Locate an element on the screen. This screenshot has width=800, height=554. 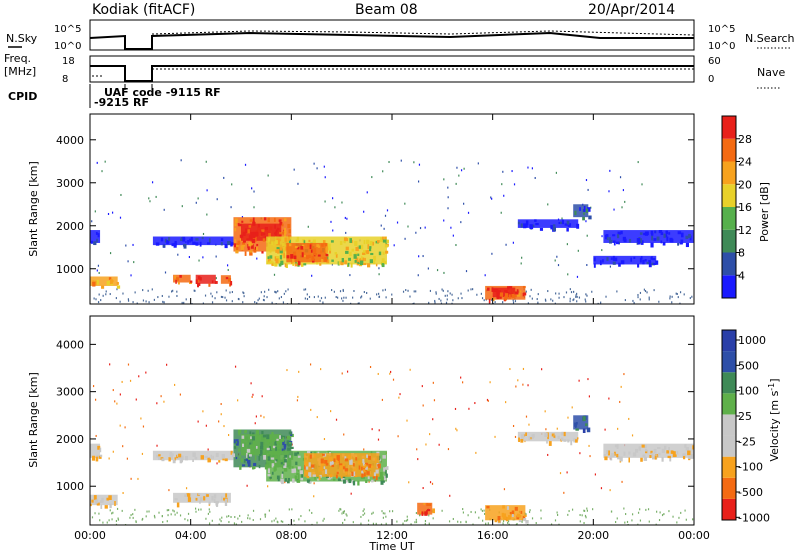
noise-panel is located at coordinates (392, 35).